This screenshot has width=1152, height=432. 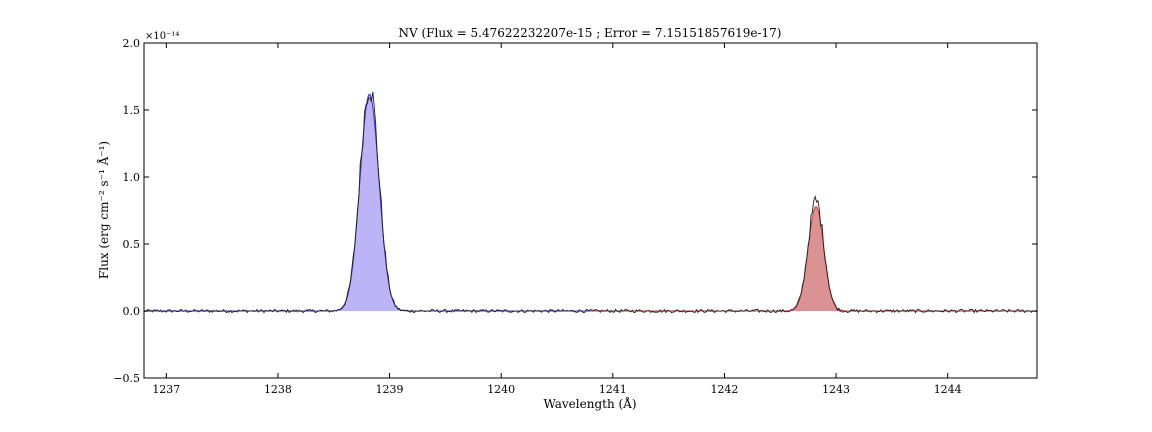 I want to click on y-tick-label: 2.0, so click(x=132, y=43).